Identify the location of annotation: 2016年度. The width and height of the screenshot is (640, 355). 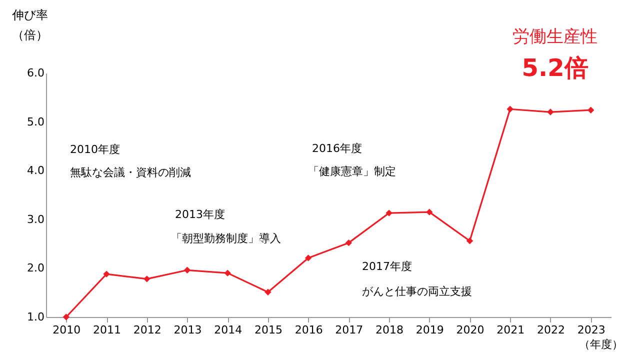
(337, 148).